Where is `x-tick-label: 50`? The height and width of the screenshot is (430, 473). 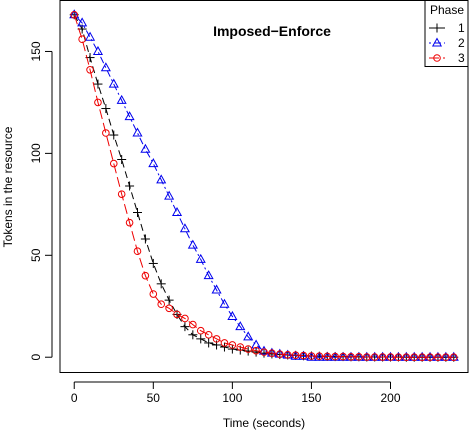
x-tick-label: 50 is located at coordinates (154, 398).